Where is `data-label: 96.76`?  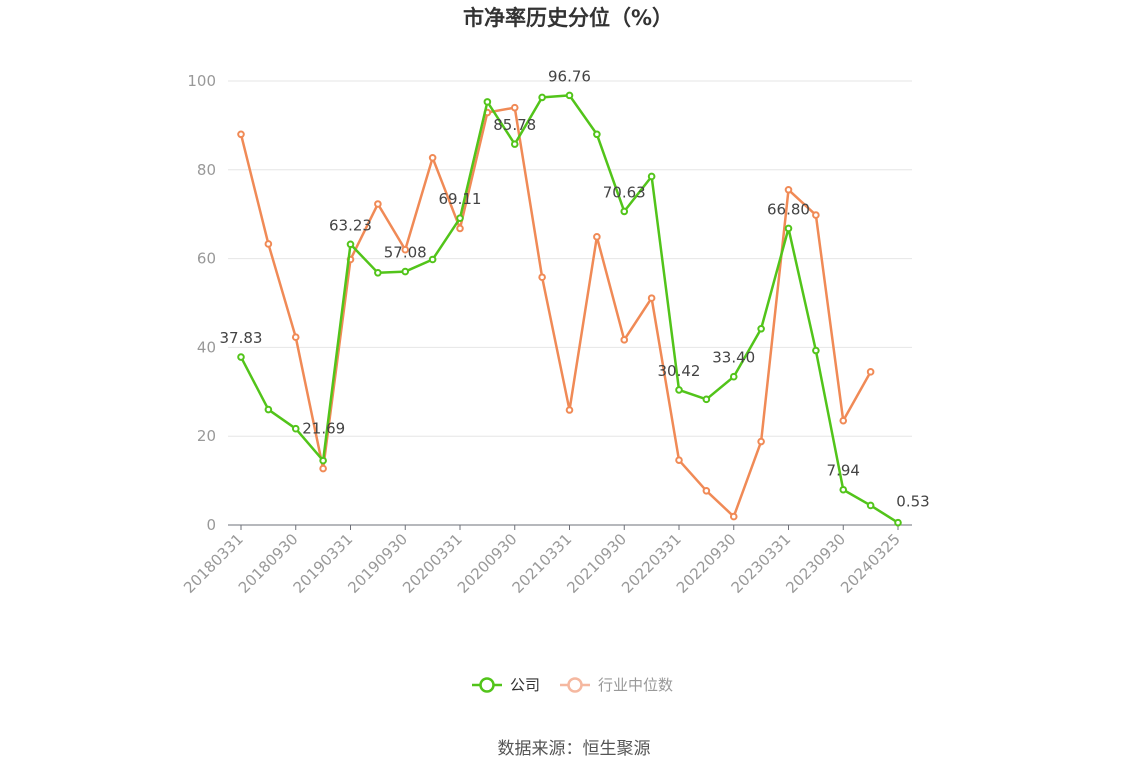 data-label: 96.76 is located at coordinates (569, 76).